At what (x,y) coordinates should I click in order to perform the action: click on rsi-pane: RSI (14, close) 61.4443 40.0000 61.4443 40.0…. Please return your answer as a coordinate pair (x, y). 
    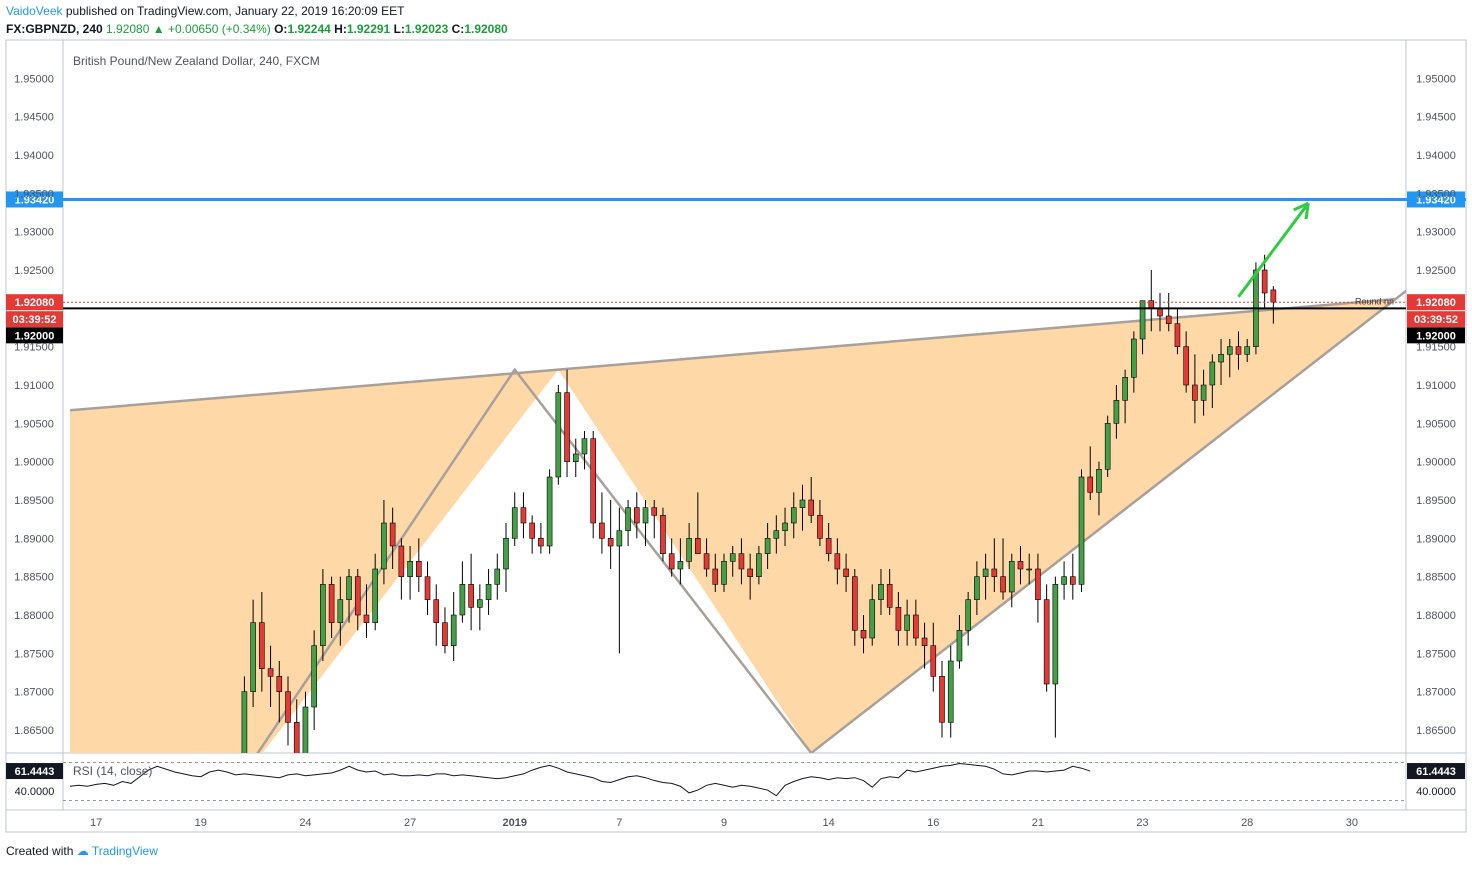
    Looking at the image, I should click on (735, 781).